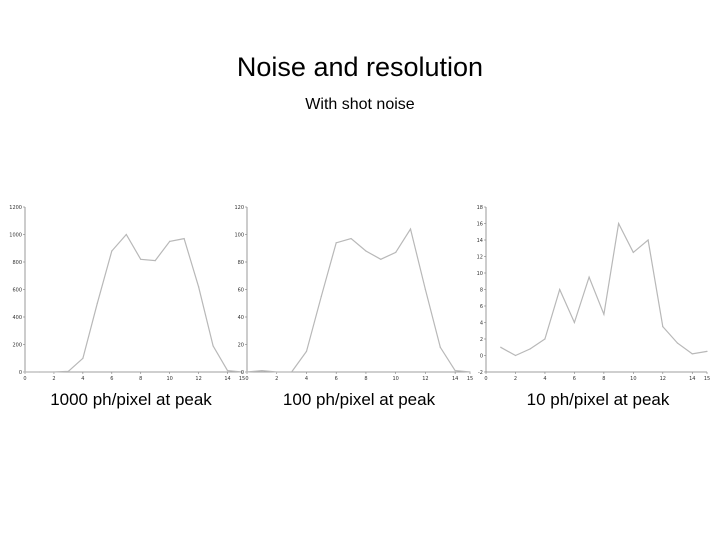 The image size is (720, 540). Describe the element at coordinates (480, 208) in the screenshot. I see `chart-3-y-tick-label: 18` at that location.